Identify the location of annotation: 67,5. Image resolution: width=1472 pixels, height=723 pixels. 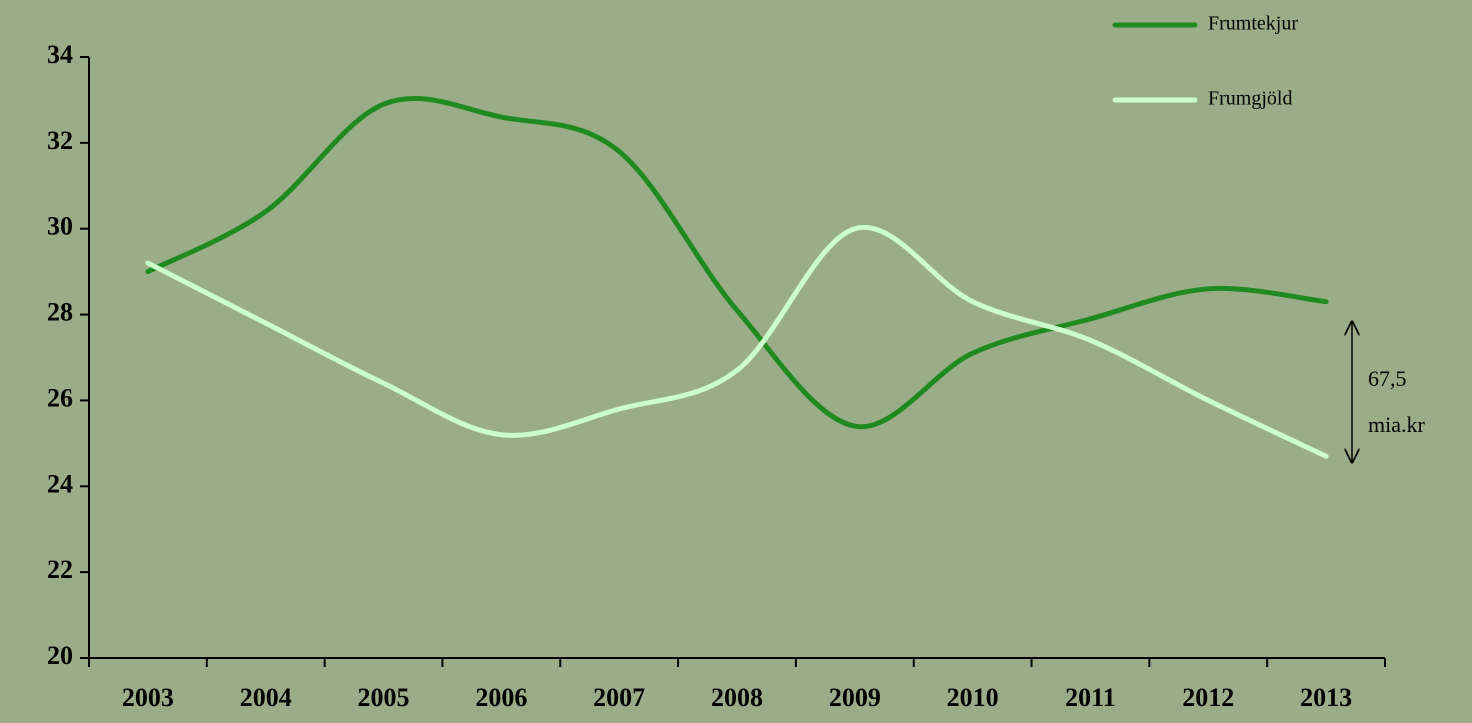
(1387, 378).